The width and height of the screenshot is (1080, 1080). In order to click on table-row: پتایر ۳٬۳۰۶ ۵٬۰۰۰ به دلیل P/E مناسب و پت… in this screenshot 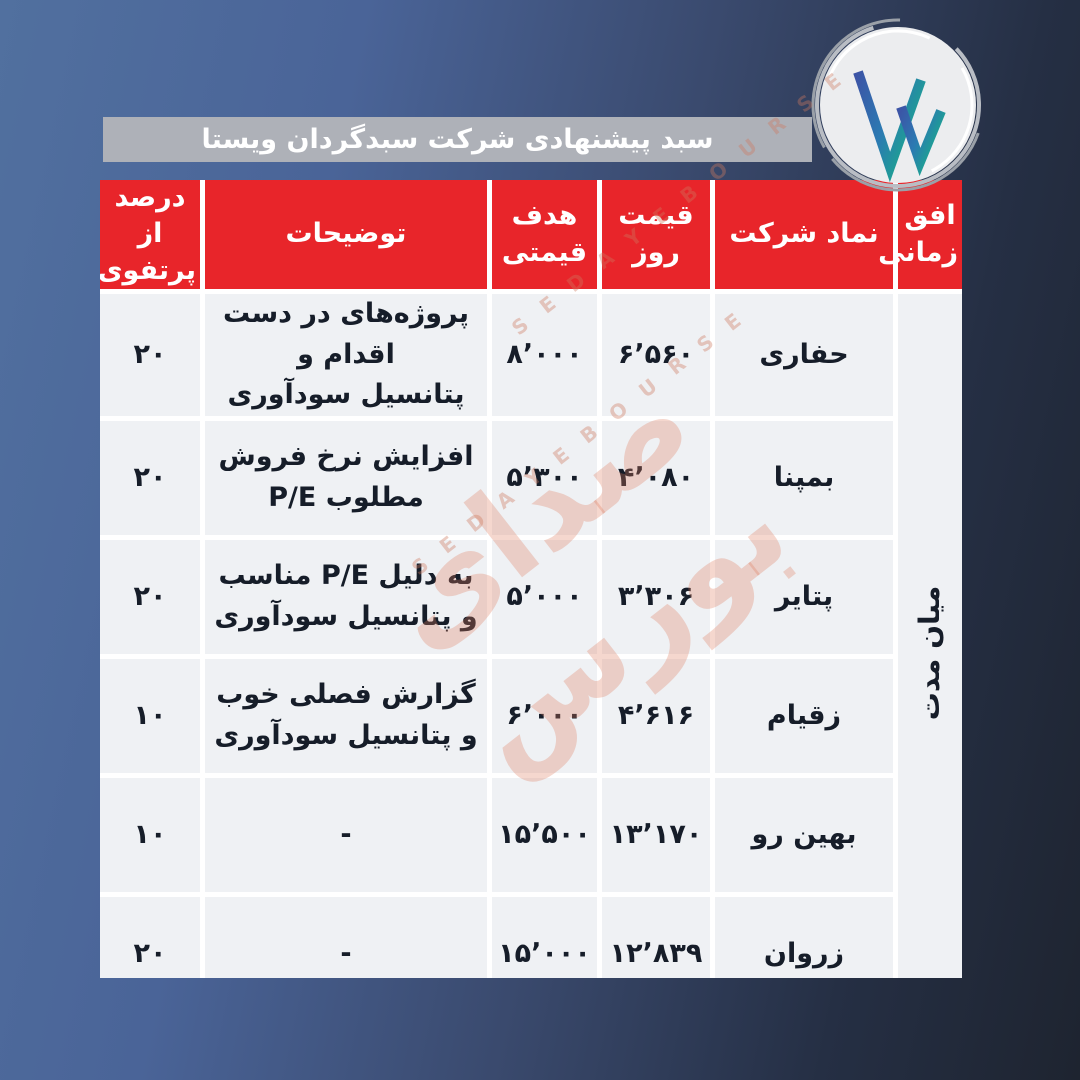, I will do `click(531, 596)`.